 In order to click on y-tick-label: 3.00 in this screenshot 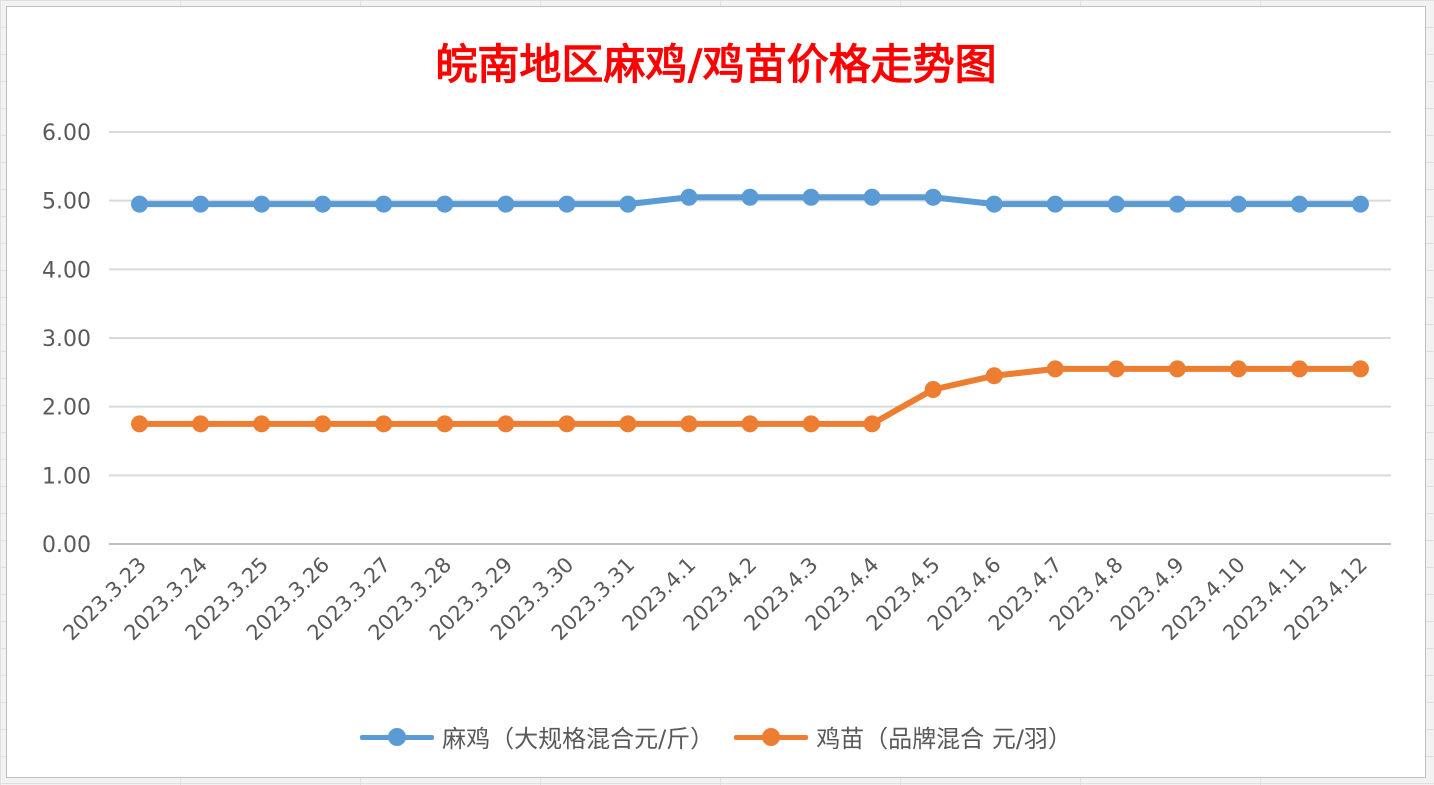, I will do `click(66, 339)`.